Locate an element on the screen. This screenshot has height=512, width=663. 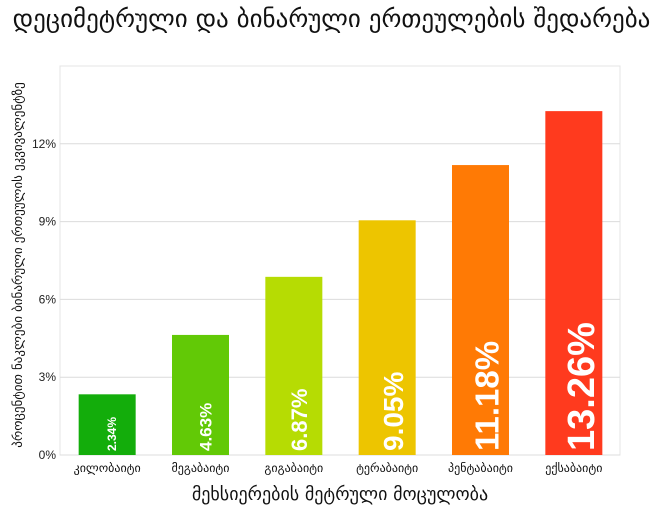
x-tick-label: მეგაბაიტი is located at coordinates (200, 468).